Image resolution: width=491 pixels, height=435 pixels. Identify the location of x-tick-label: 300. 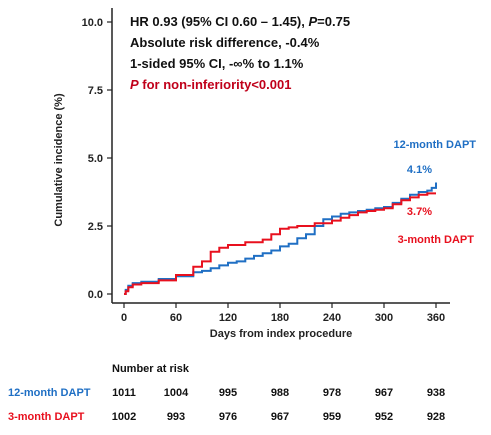
(384, 318).